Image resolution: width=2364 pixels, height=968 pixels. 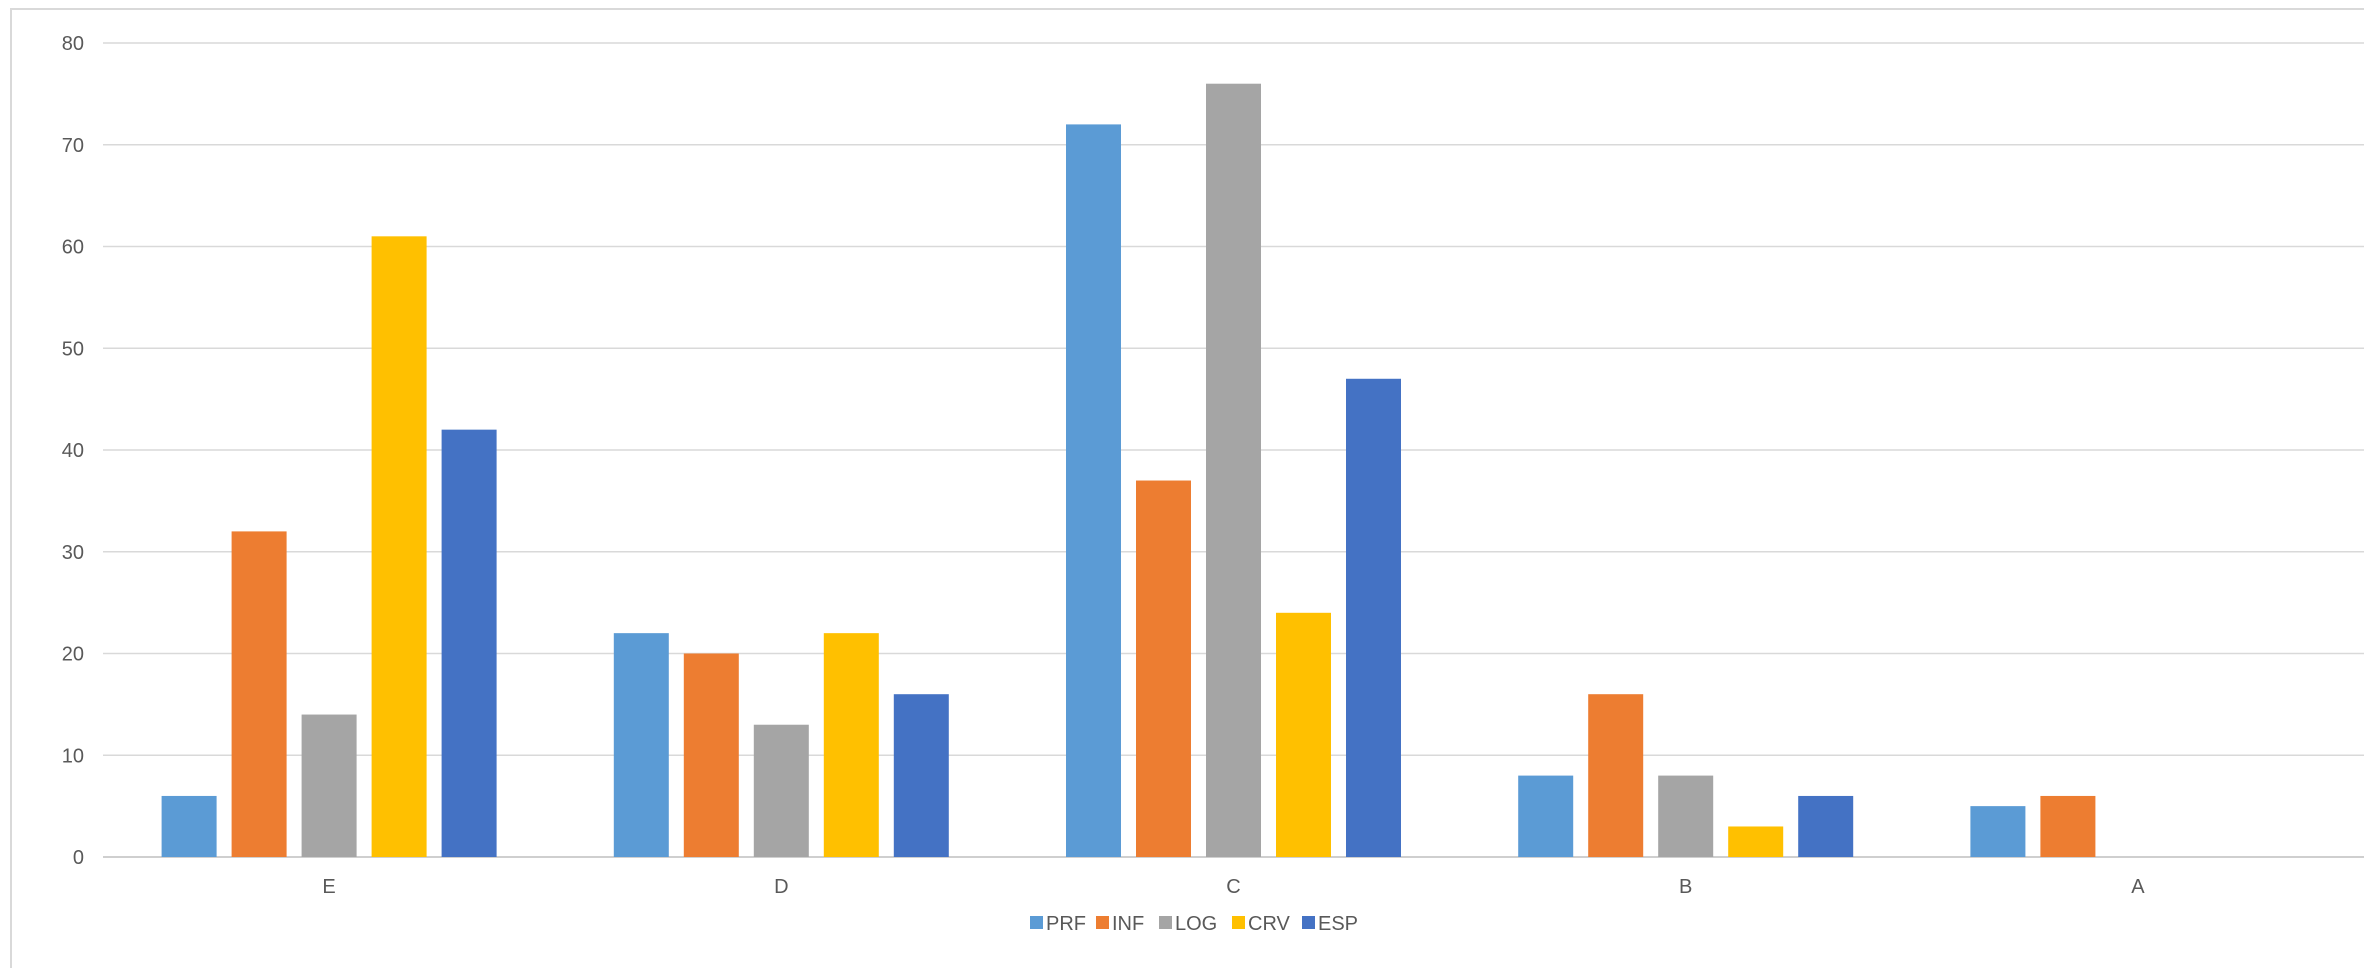 What do you see at coordinates (73, 248) in the screenshot?
I see `y-tick-label: 60` at bounding box center [73, 248].